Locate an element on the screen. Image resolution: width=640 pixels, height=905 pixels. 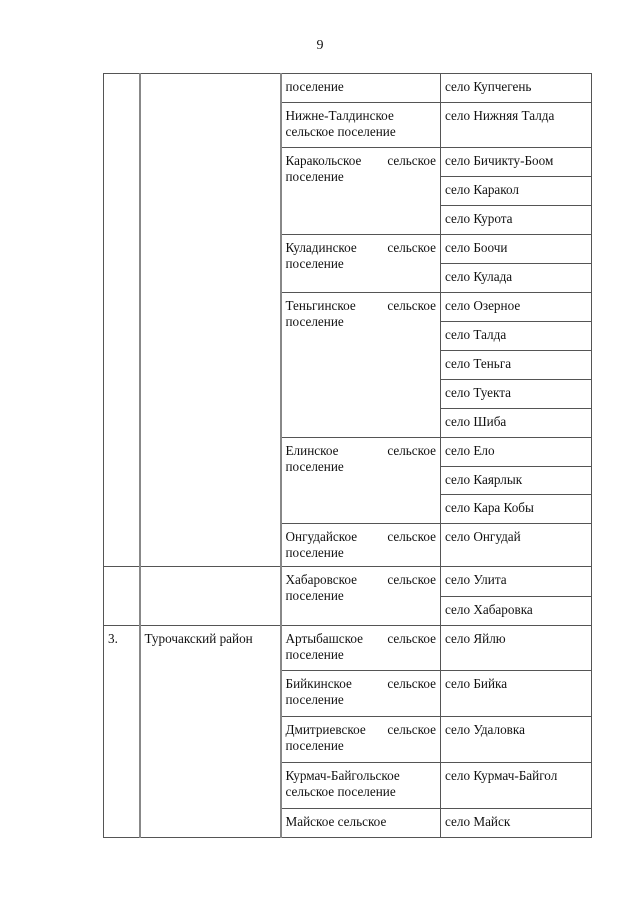
village-name: село Каярлык is located at coordinates (516, 480).